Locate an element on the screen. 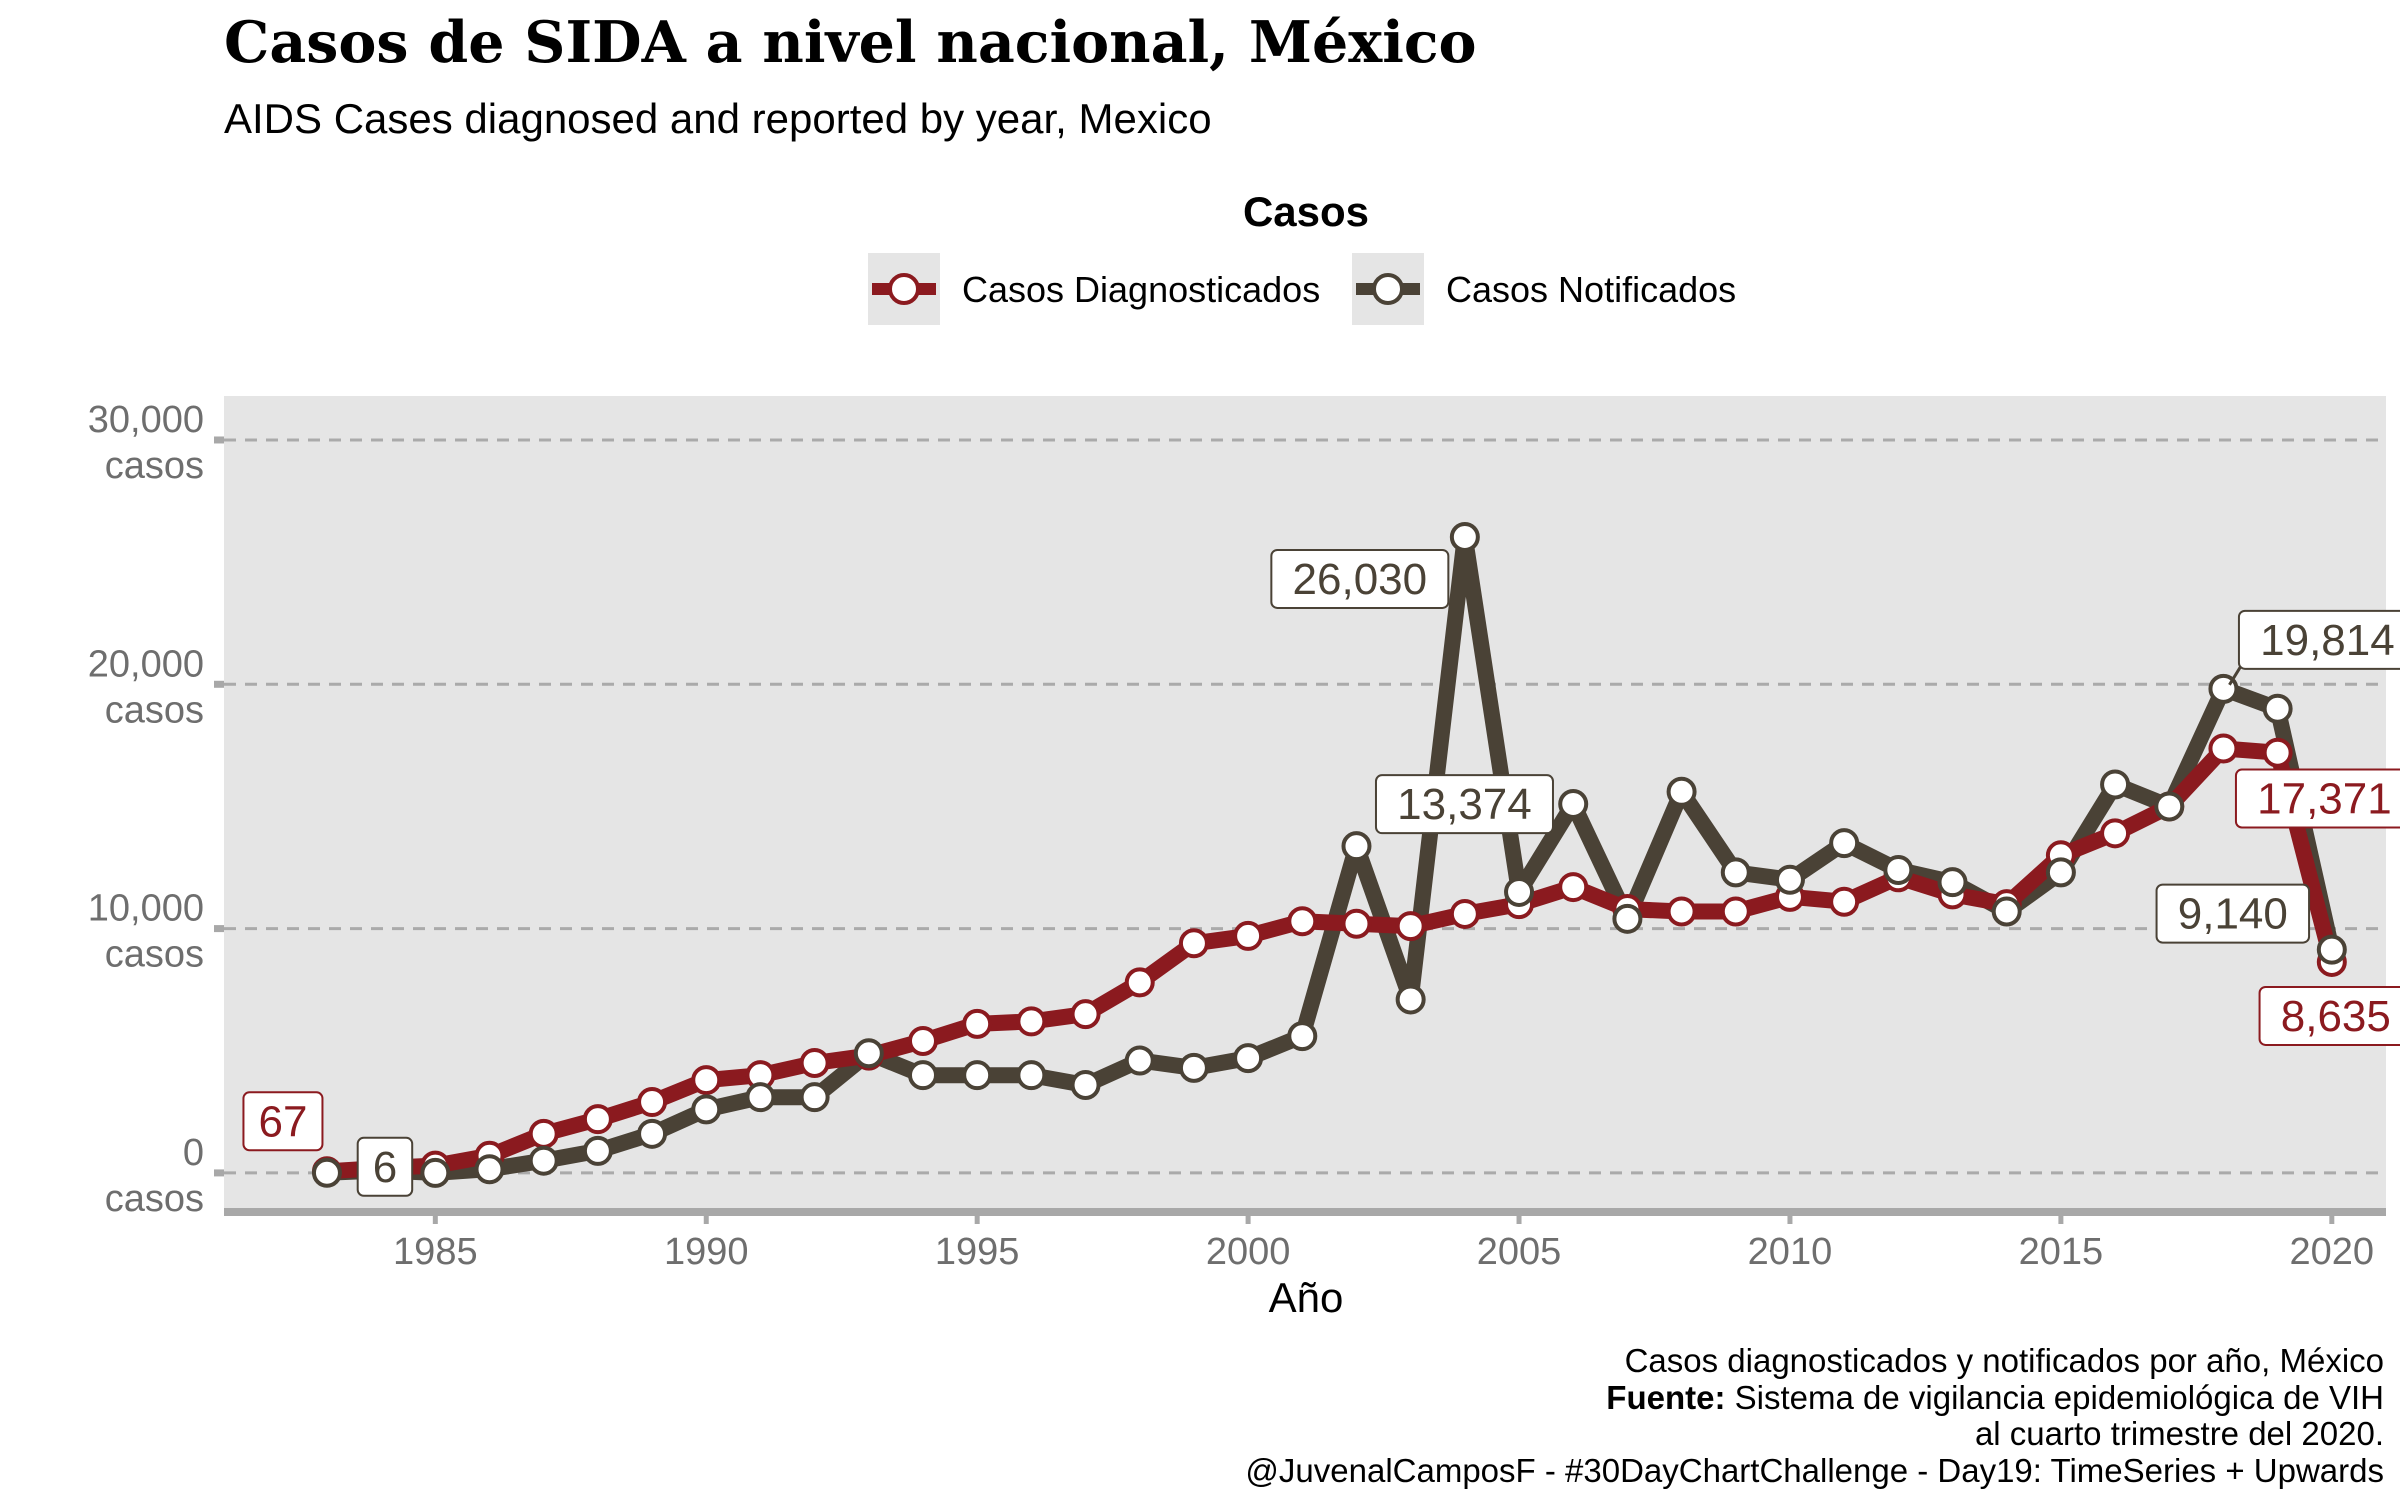 The image size is (2400, 1500). label-text: 67 is located at coordinates (282, 1121).